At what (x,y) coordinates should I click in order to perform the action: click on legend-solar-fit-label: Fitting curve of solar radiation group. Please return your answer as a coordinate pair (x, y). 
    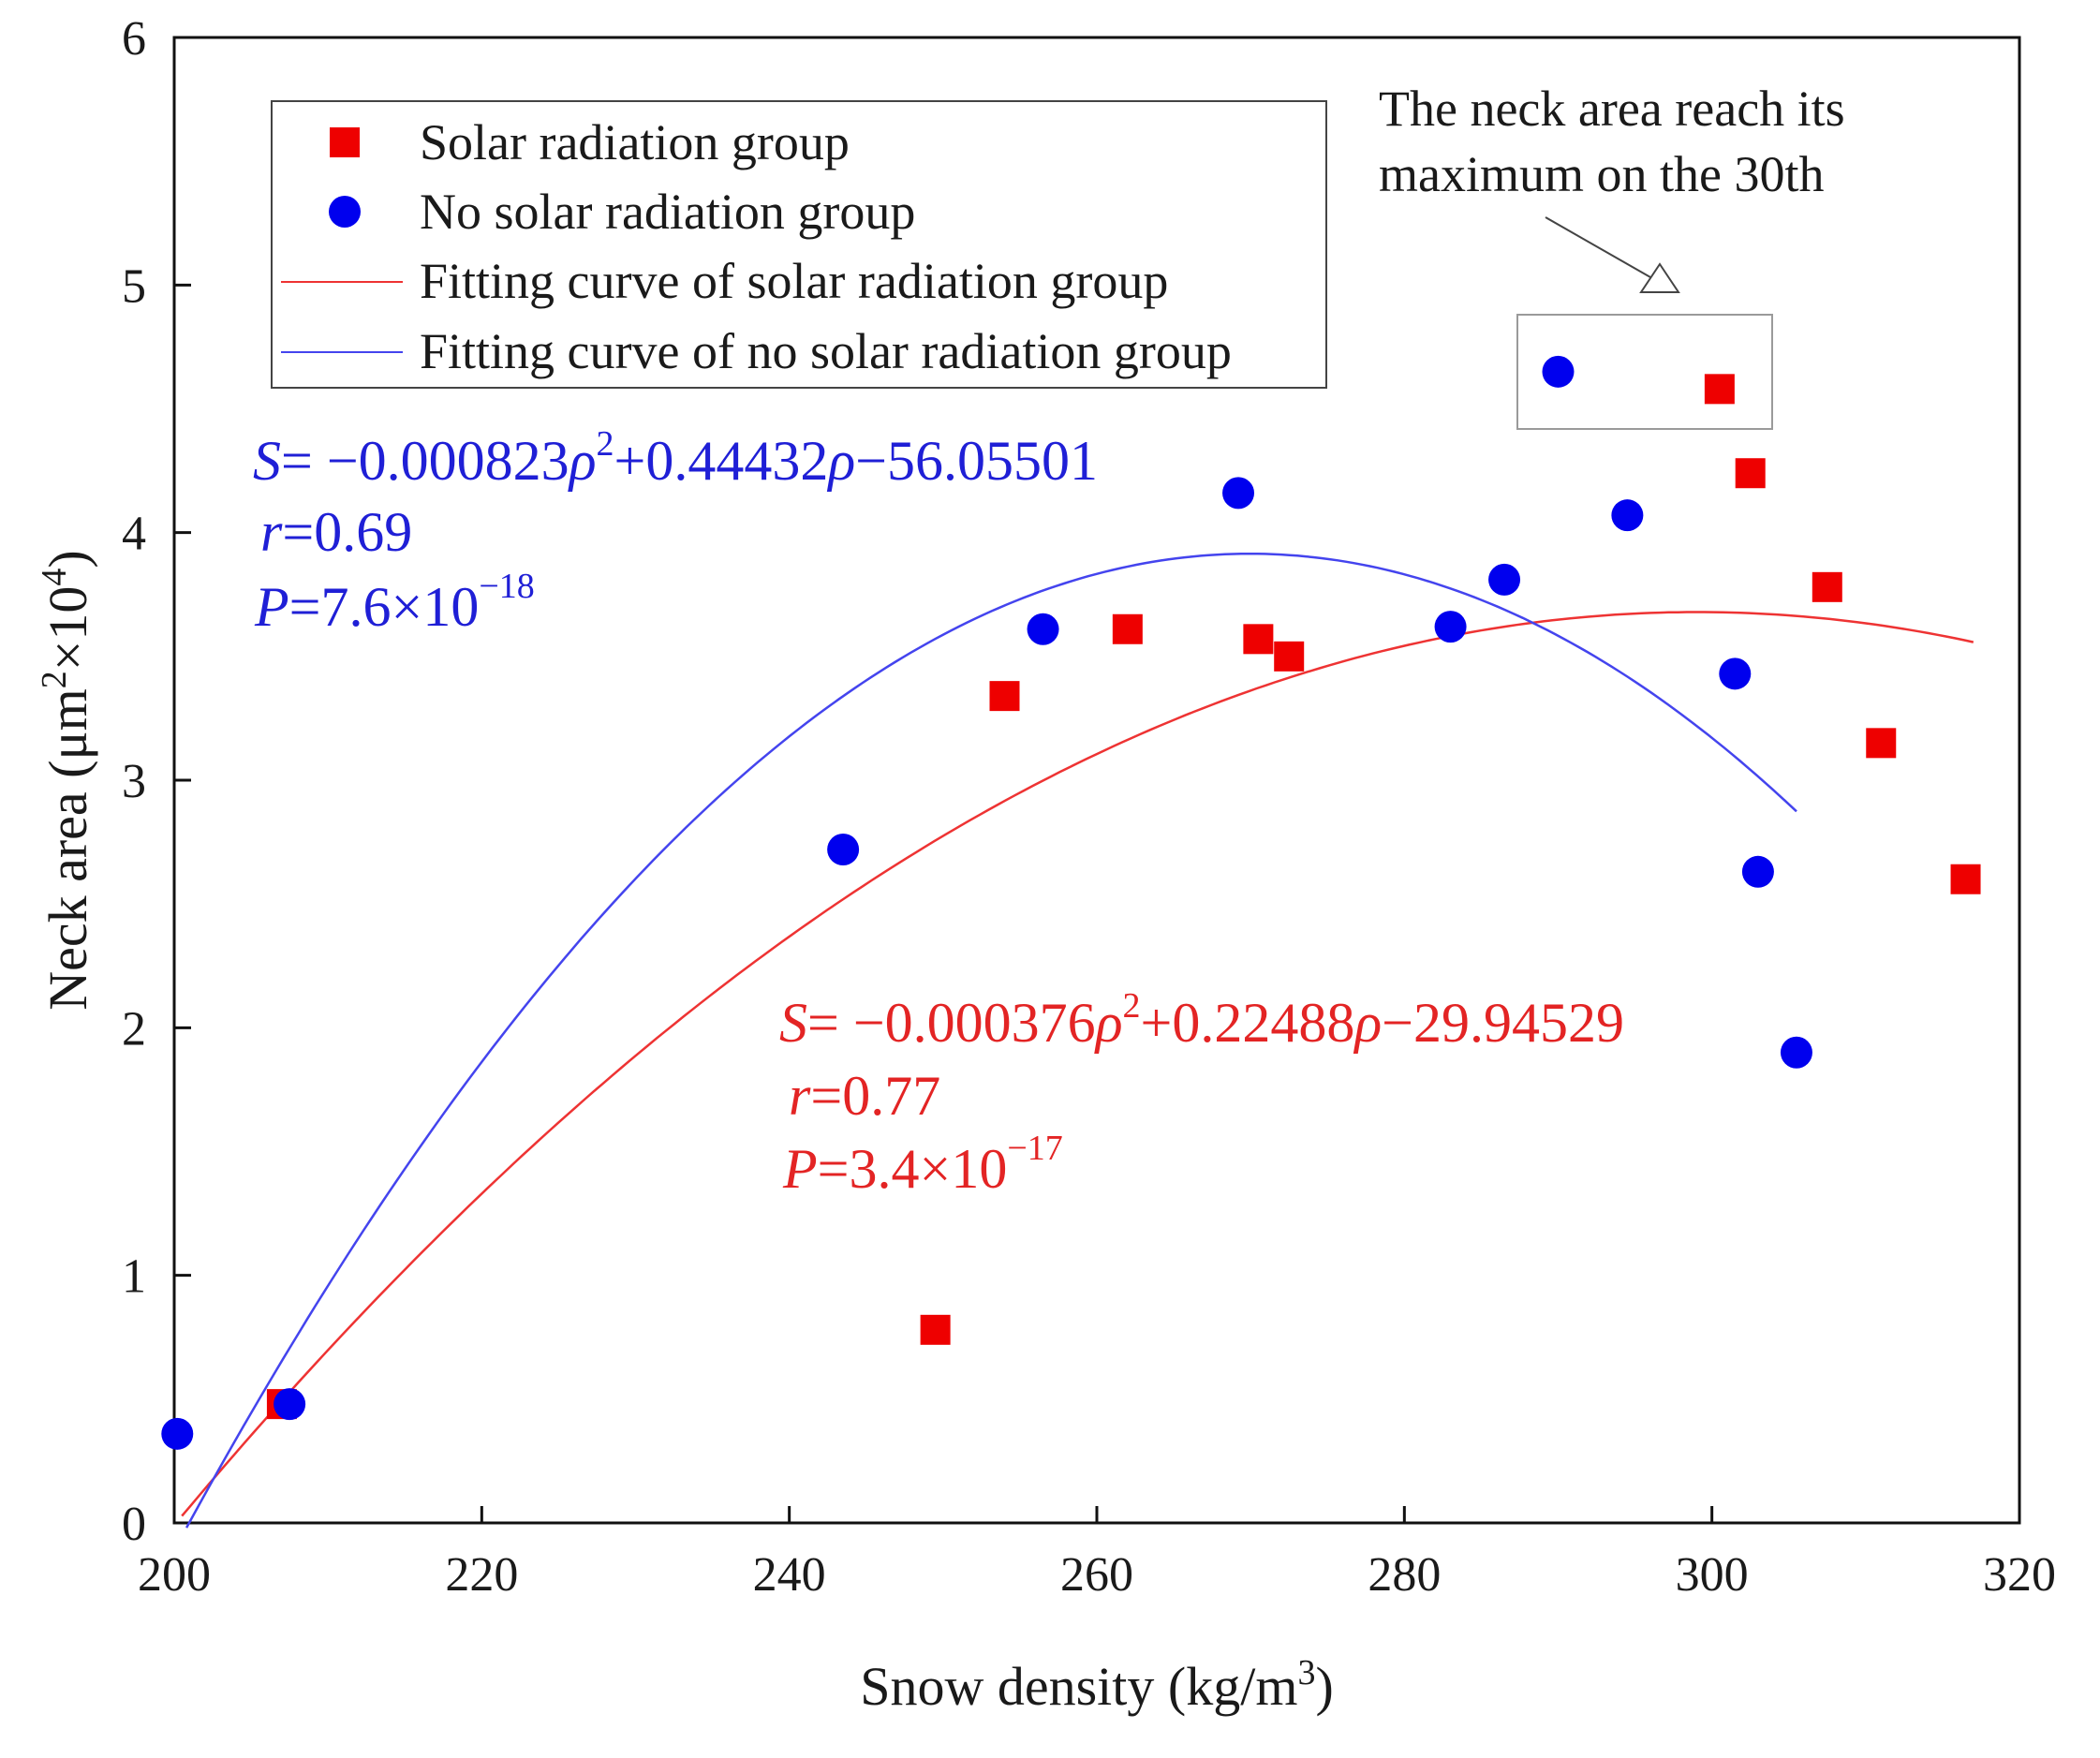
    Looking at the image, I should click on (794, 281).